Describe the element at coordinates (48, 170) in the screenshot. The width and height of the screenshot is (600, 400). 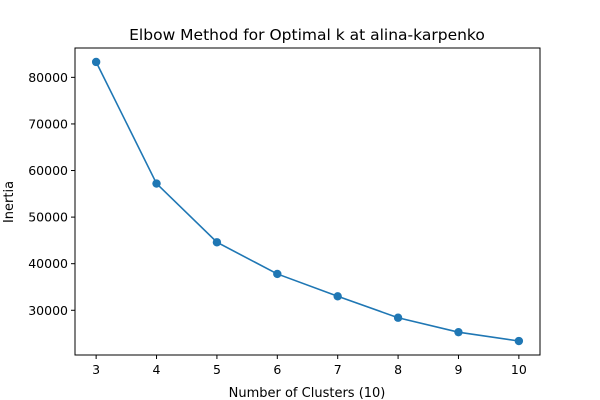
I see `y-tick-label: 60000` at that location.